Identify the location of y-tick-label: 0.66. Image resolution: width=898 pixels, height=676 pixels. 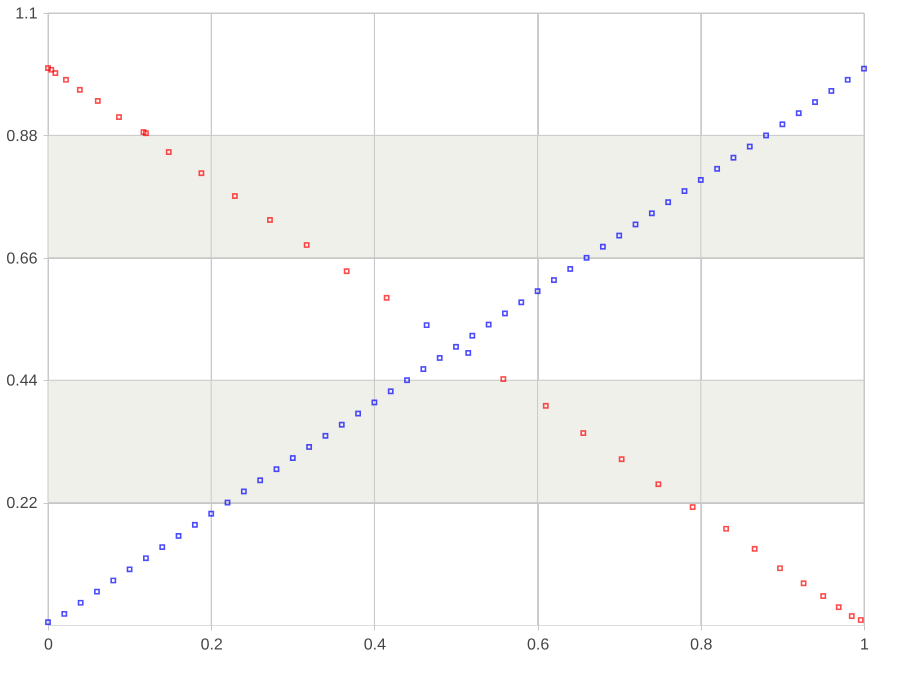
(22, 259).